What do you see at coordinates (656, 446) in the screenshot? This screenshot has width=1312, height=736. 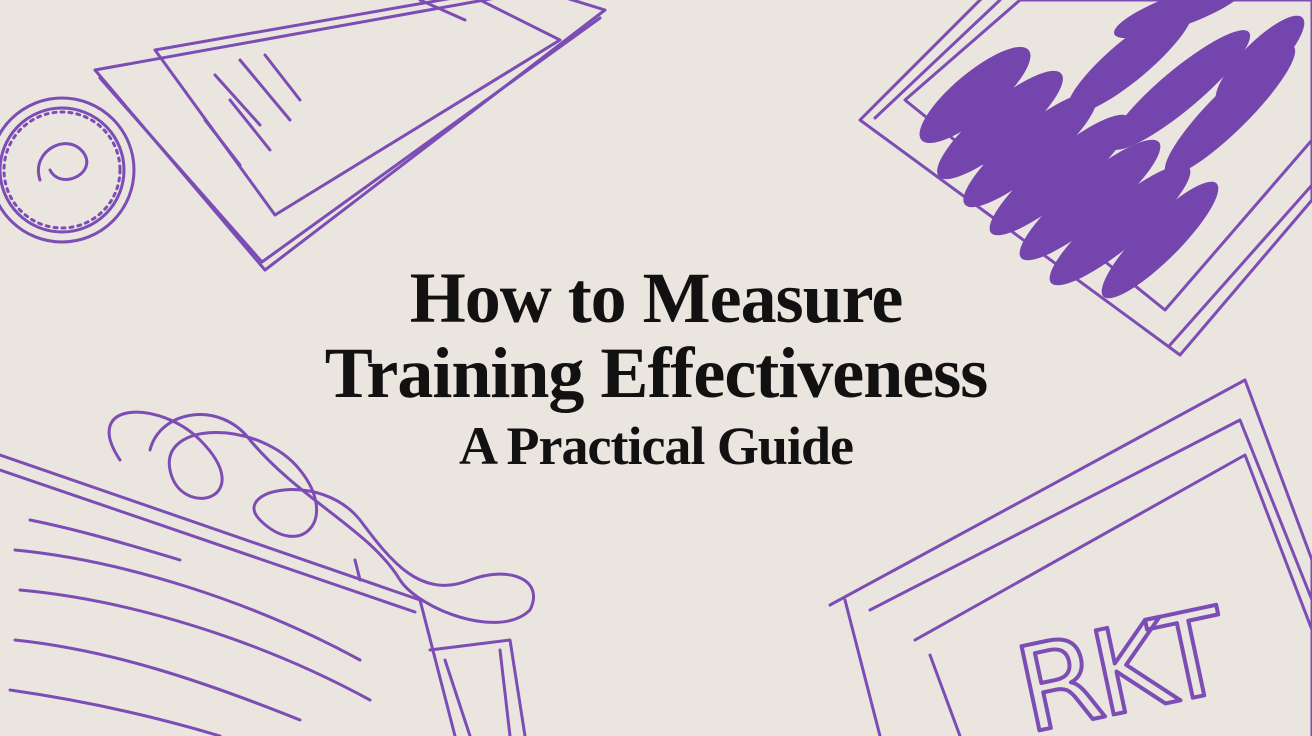 I see `subtitle: A Practical Guide` at bounding box center [656, 446].